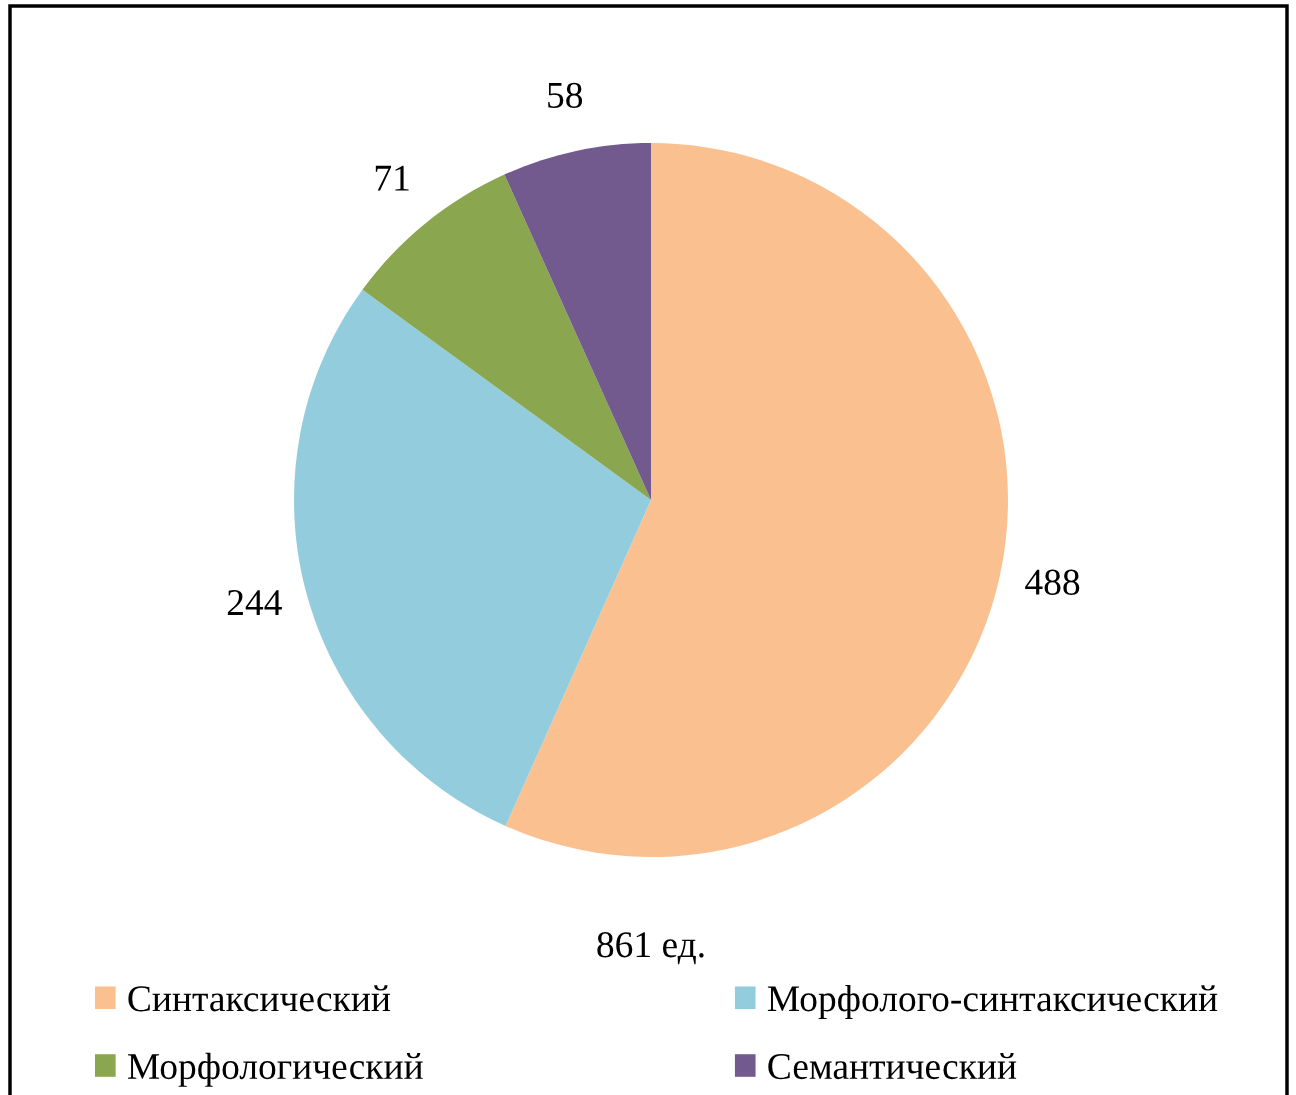  What do you see at coordinates (1052, 582) in the screenshot?
I see `data-label: 488` at bounding box center [1052, 582].